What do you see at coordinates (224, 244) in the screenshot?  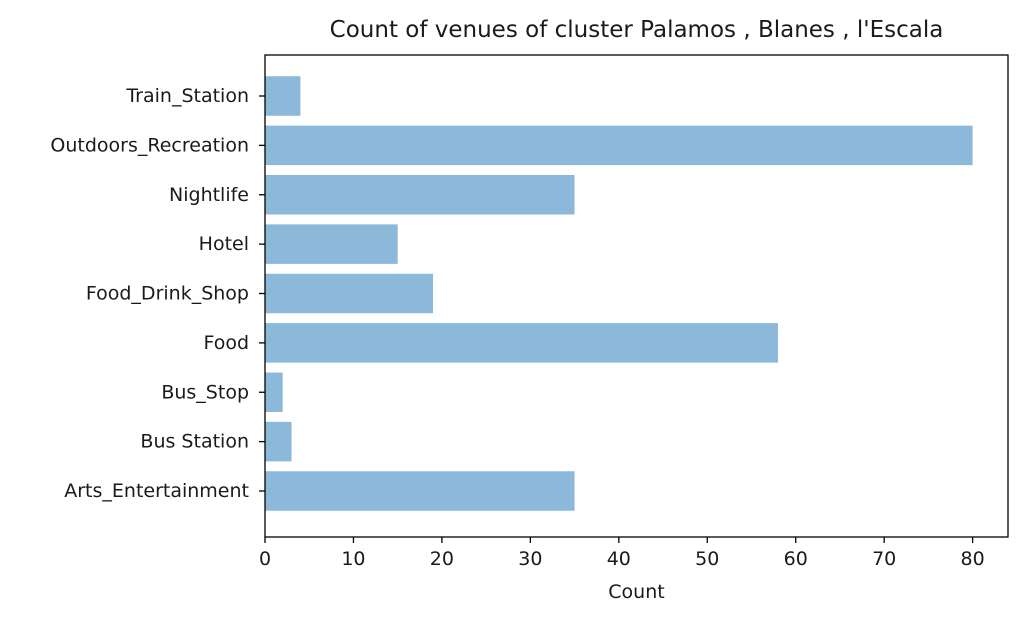 I see `y-tick-label: Hotel` at bounding box center [224, 244].